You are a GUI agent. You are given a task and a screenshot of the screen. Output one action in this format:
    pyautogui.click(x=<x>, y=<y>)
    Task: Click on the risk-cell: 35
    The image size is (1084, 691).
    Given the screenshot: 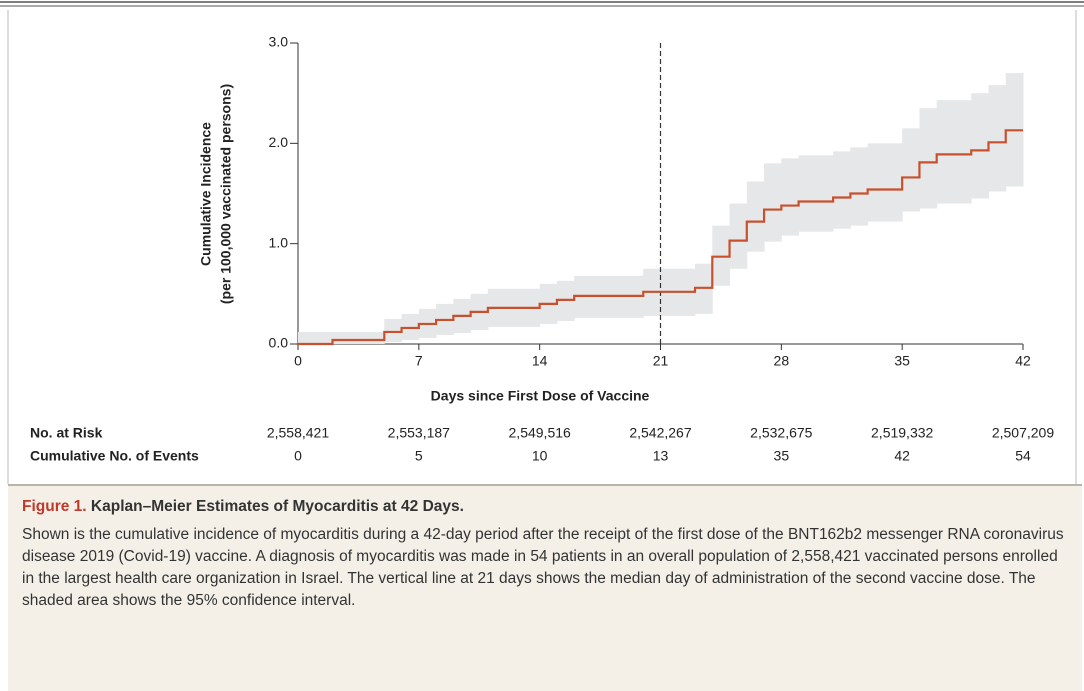 What is the action you would take?
    pyautogui.click(x=782, y=456)
    